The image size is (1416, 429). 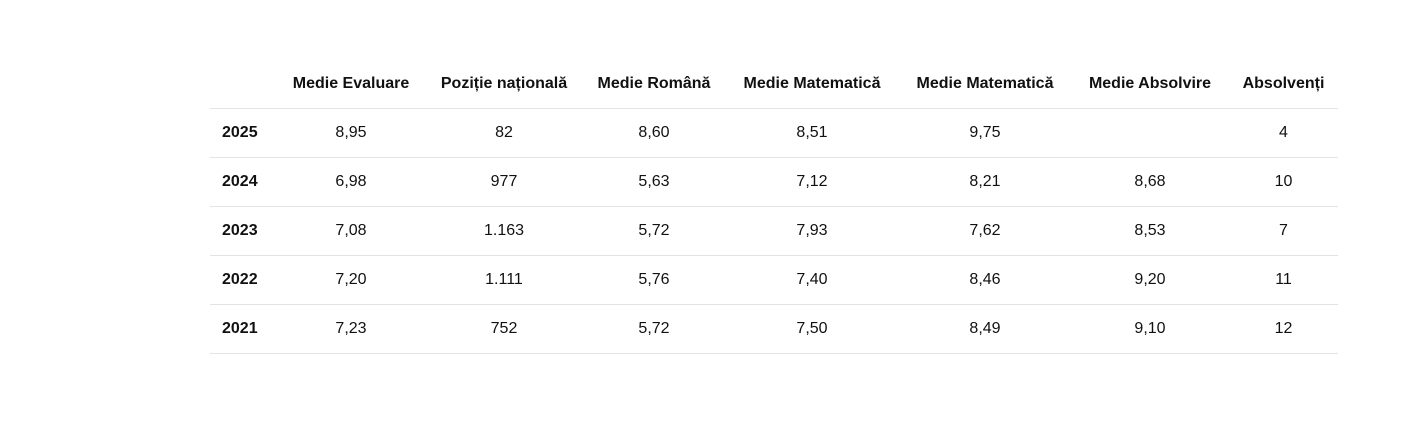 I want to click on column-header: Absolvenți, so click(x=1283, y=84).